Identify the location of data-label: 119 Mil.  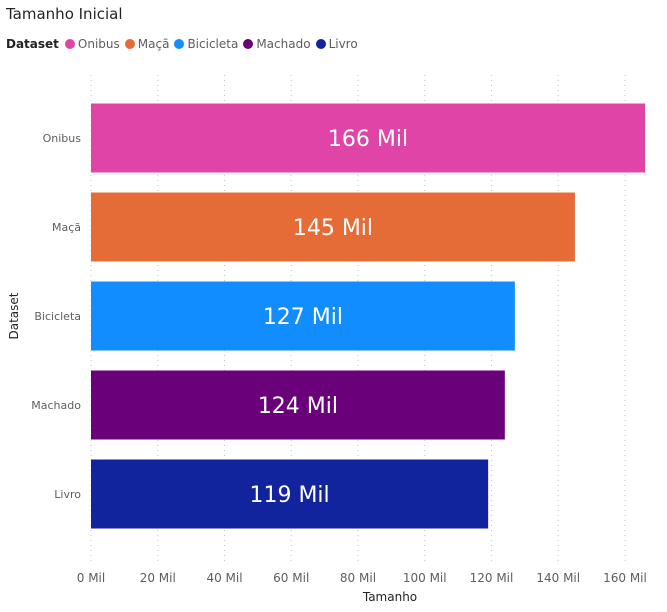
(289, 495).